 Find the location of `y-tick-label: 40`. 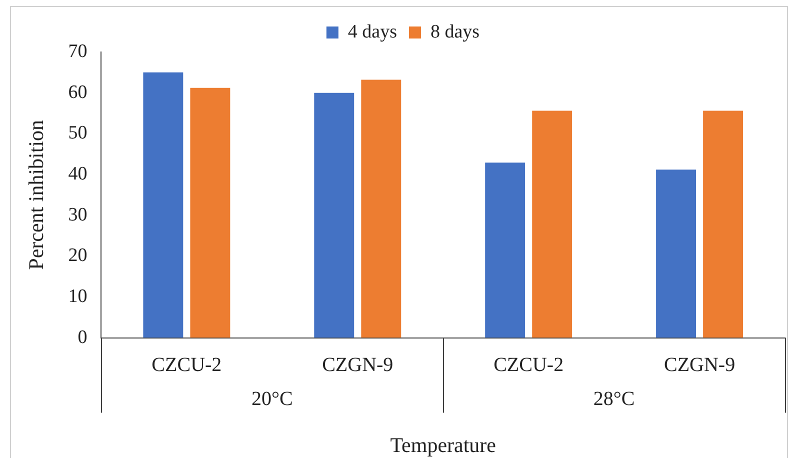

y-tick-label: 40 is located at coordinates (78, 173).